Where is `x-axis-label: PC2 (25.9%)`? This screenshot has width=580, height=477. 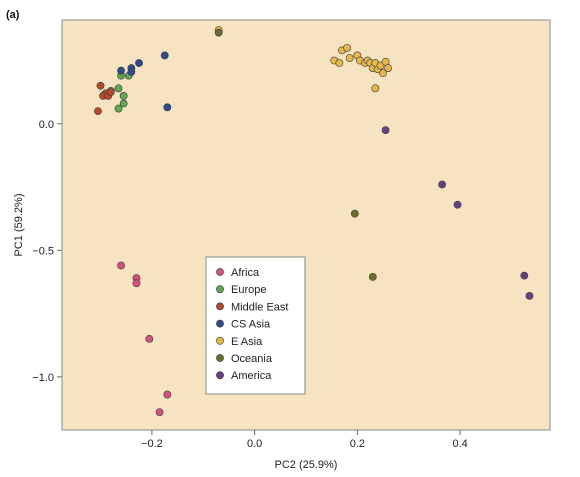
x-axis-label: PC2 (25.9%) is located at coordinates (306, 465).